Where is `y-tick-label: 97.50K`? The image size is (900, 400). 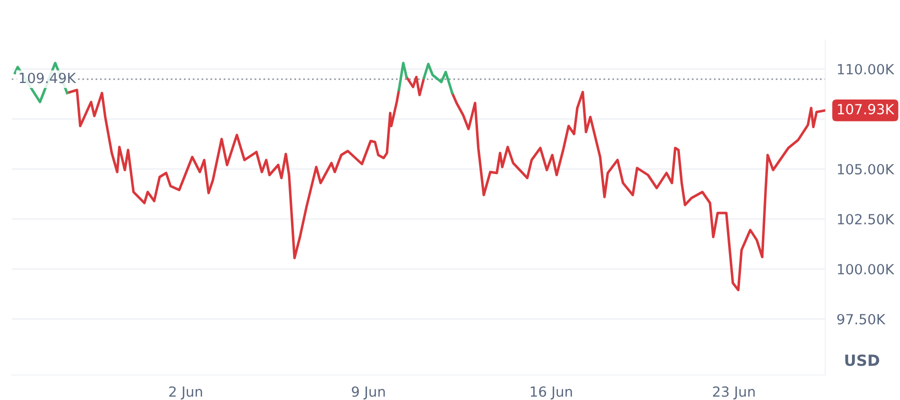
y-tick-label: 97.50K is located at coordinates (861, 319).